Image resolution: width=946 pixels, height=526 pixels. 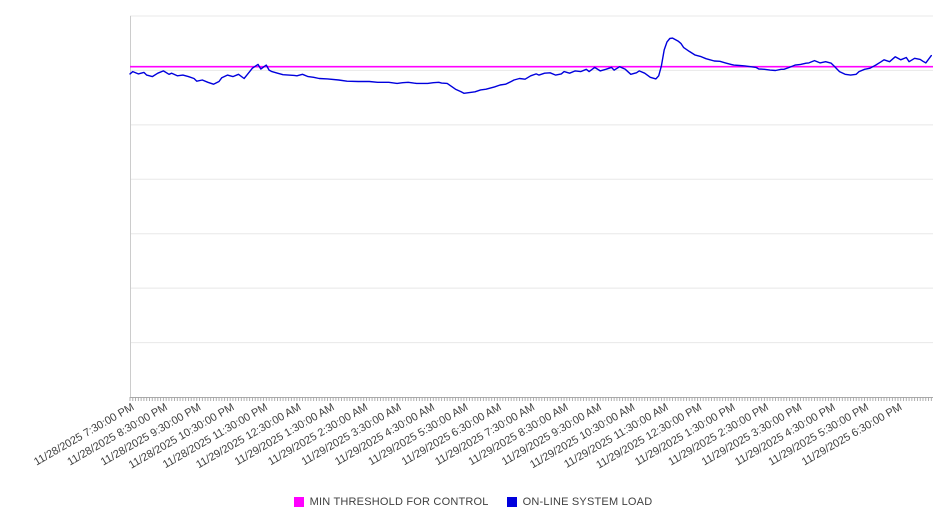 I want to click on legend-item-system-load: ON-LINE SYSTEM LOAD, so click(x=579, y=502).